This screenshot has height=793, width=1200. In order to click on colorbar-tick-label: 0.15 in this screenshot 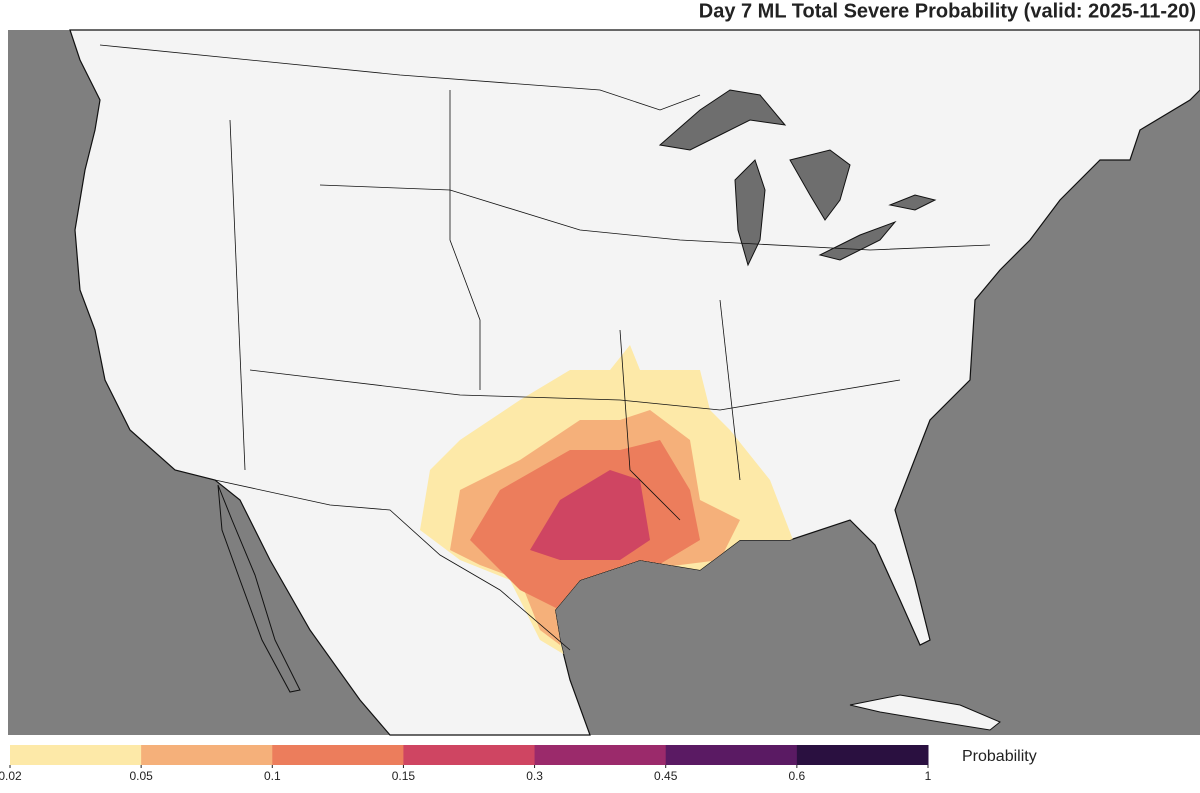, I will do `click(404, 776)`.